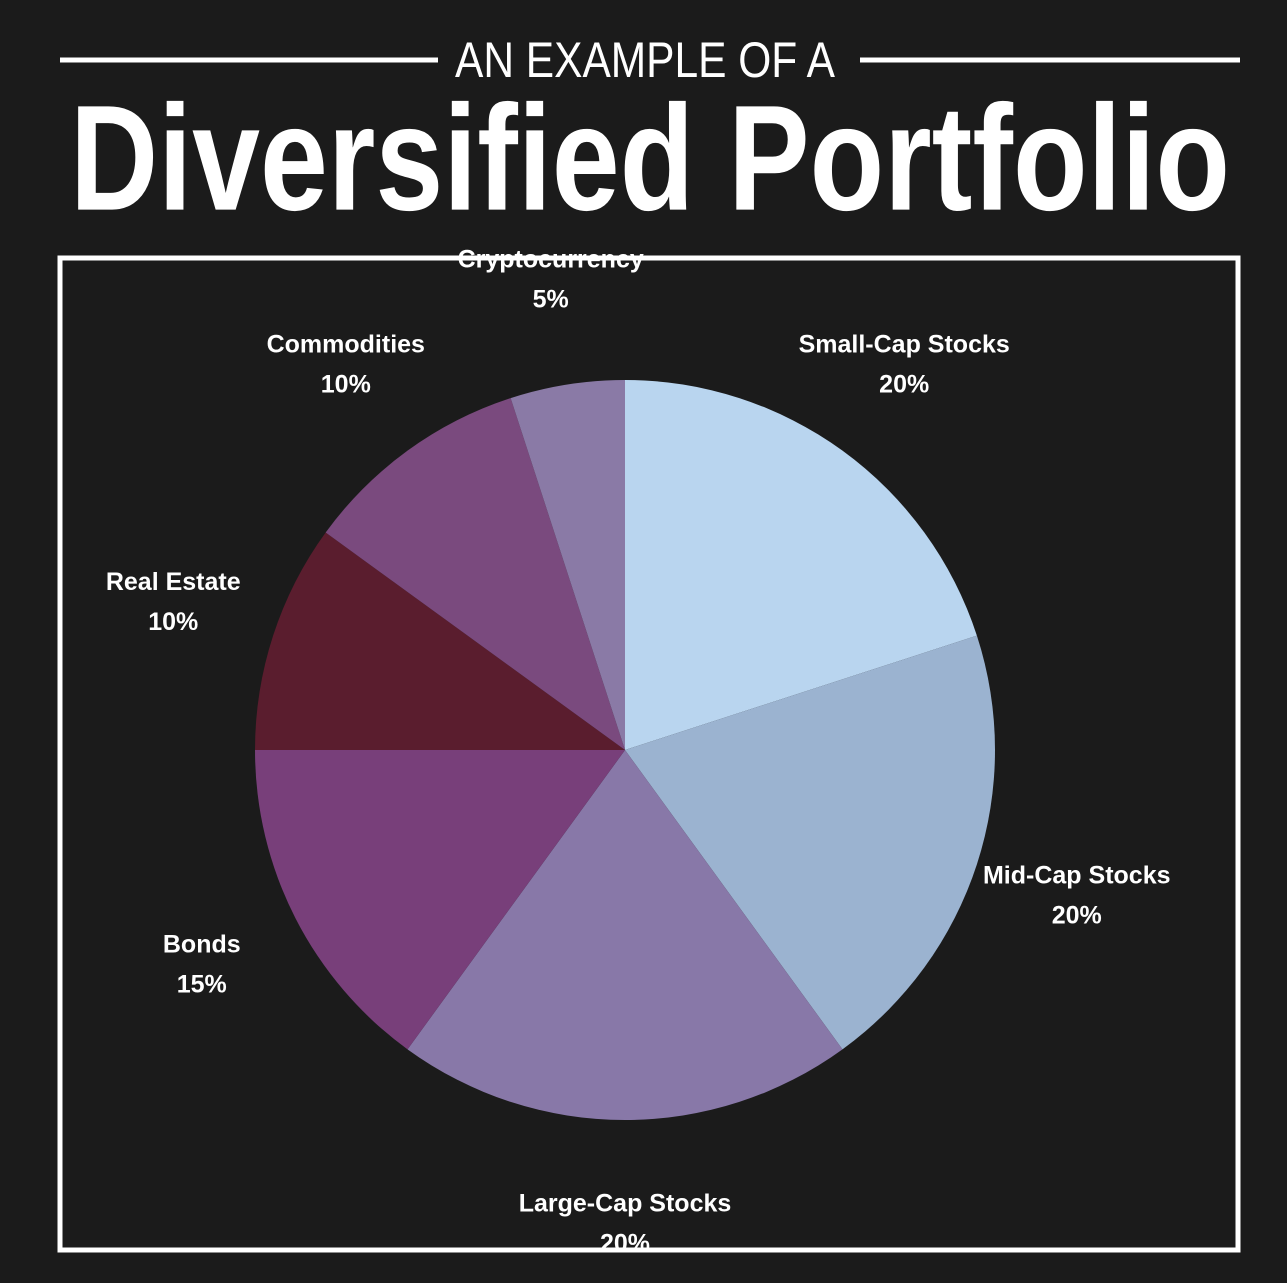 The image size is (1287, 1283). What do you see at coordinates (551, 299) in the screenshot?
I see `value-label: 5%` at bounding box center [551, 299].